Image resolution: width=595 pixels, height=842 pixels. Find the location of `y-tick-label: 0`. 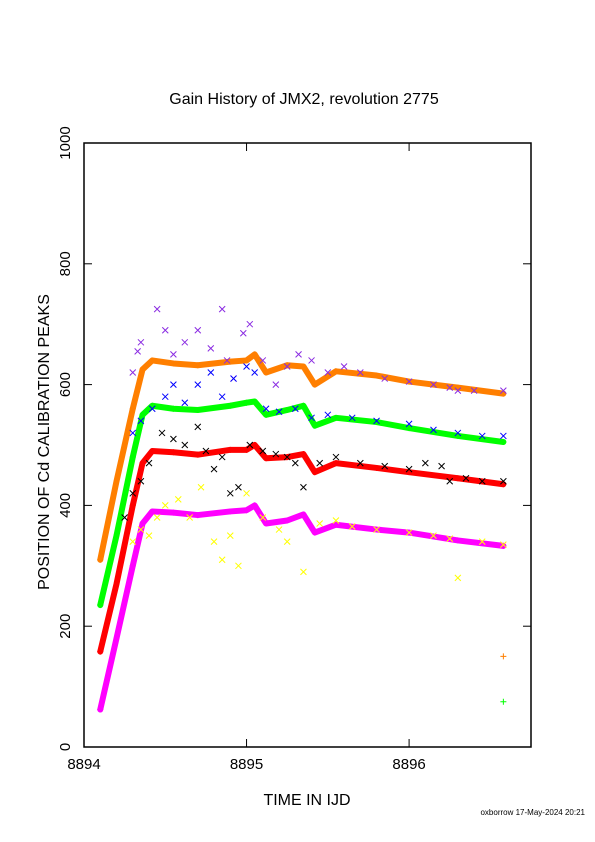

y-tick-label: 0 is located at coordinates (65, 747).